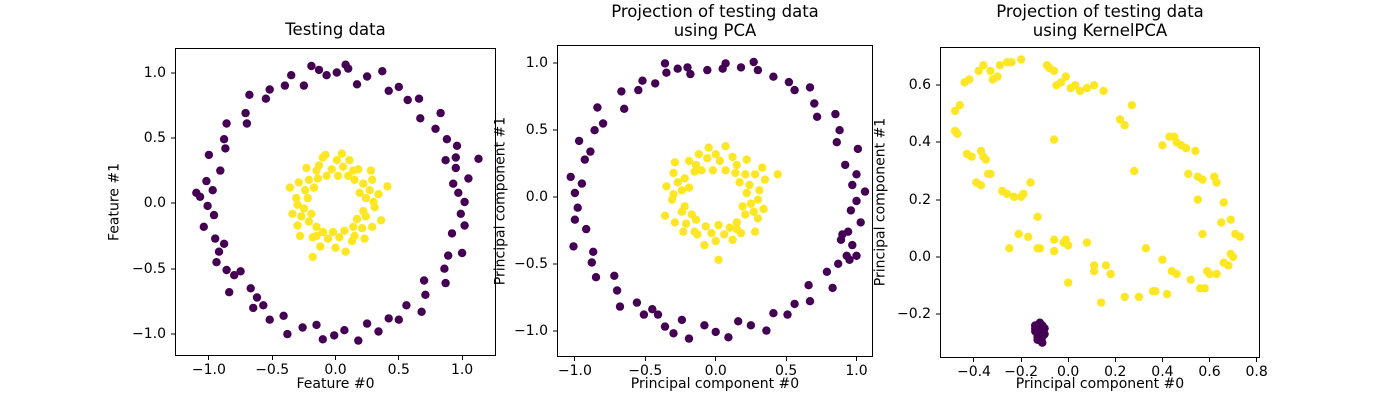 The height and width of the screenshot is (400, 1400). Describe the element at coordinates (645, 371) in the screenshot. I see `pca-projection-x-tick-label: −0.5` at that location.